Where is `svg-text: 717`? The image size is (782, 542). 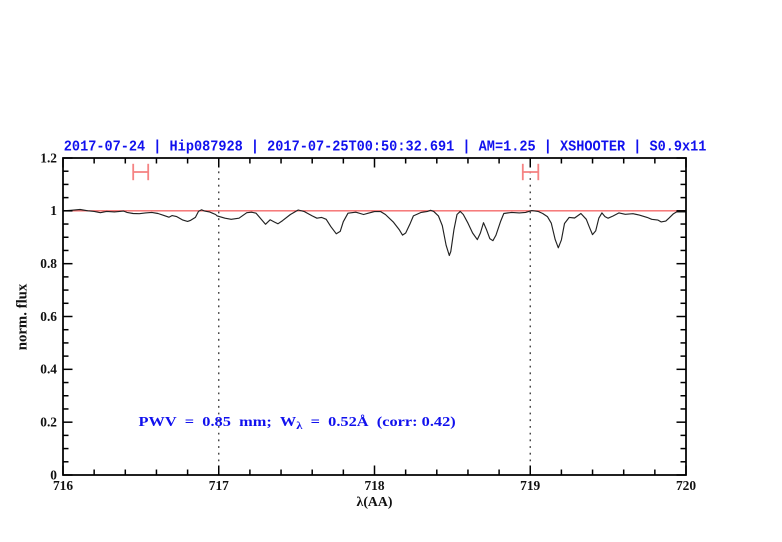 svg-text: 717 is located at coordinates (219, 485).